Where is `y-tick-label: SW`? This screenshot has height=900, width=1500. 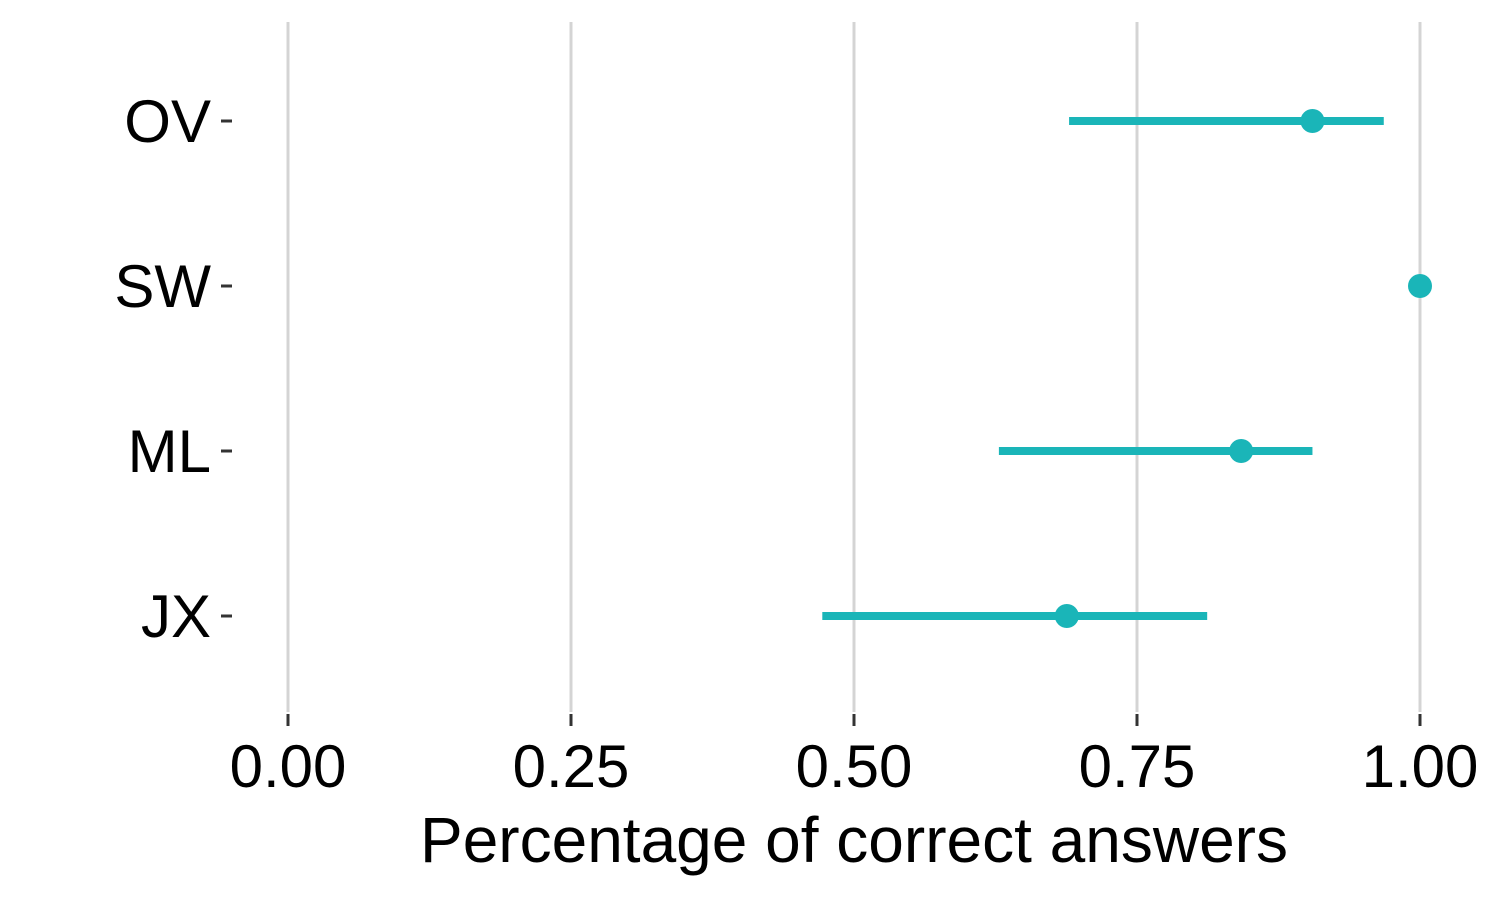
y-tick-label: SW is located at coordinates (162, 286).